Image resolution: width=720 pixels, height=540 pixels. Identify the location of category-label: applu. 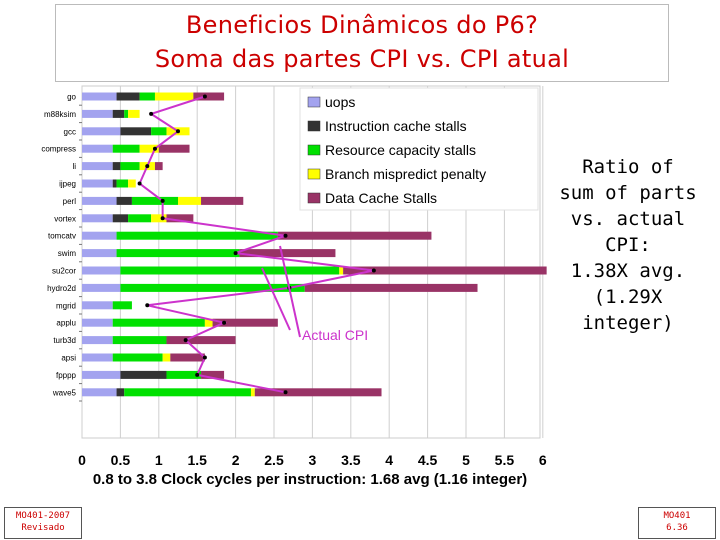
(66, 323).